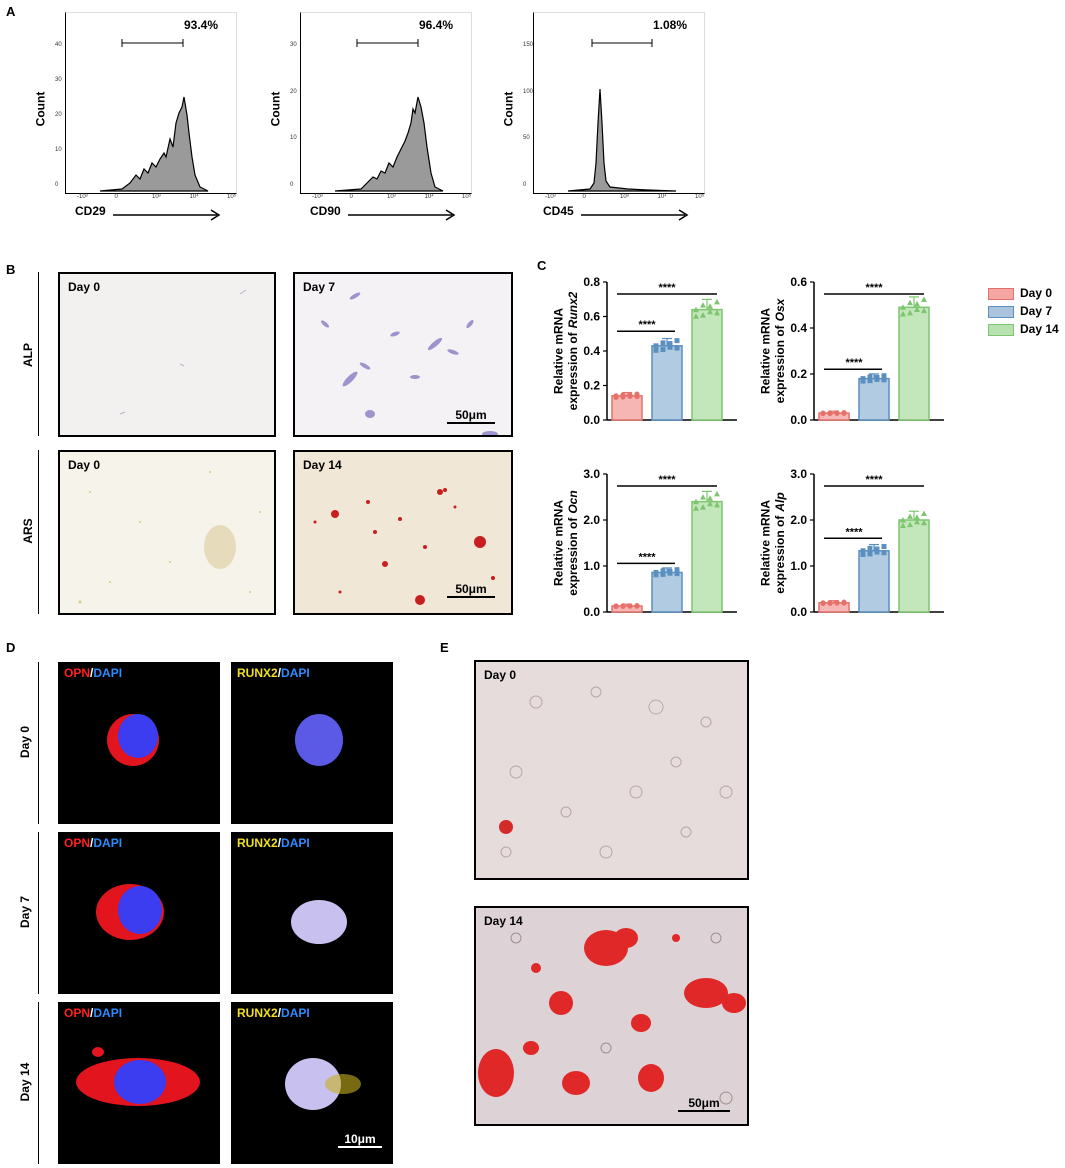 This screenshot has width=1065, height=1168. I want to click on y-label-line2: expression of, so click(780, 554).